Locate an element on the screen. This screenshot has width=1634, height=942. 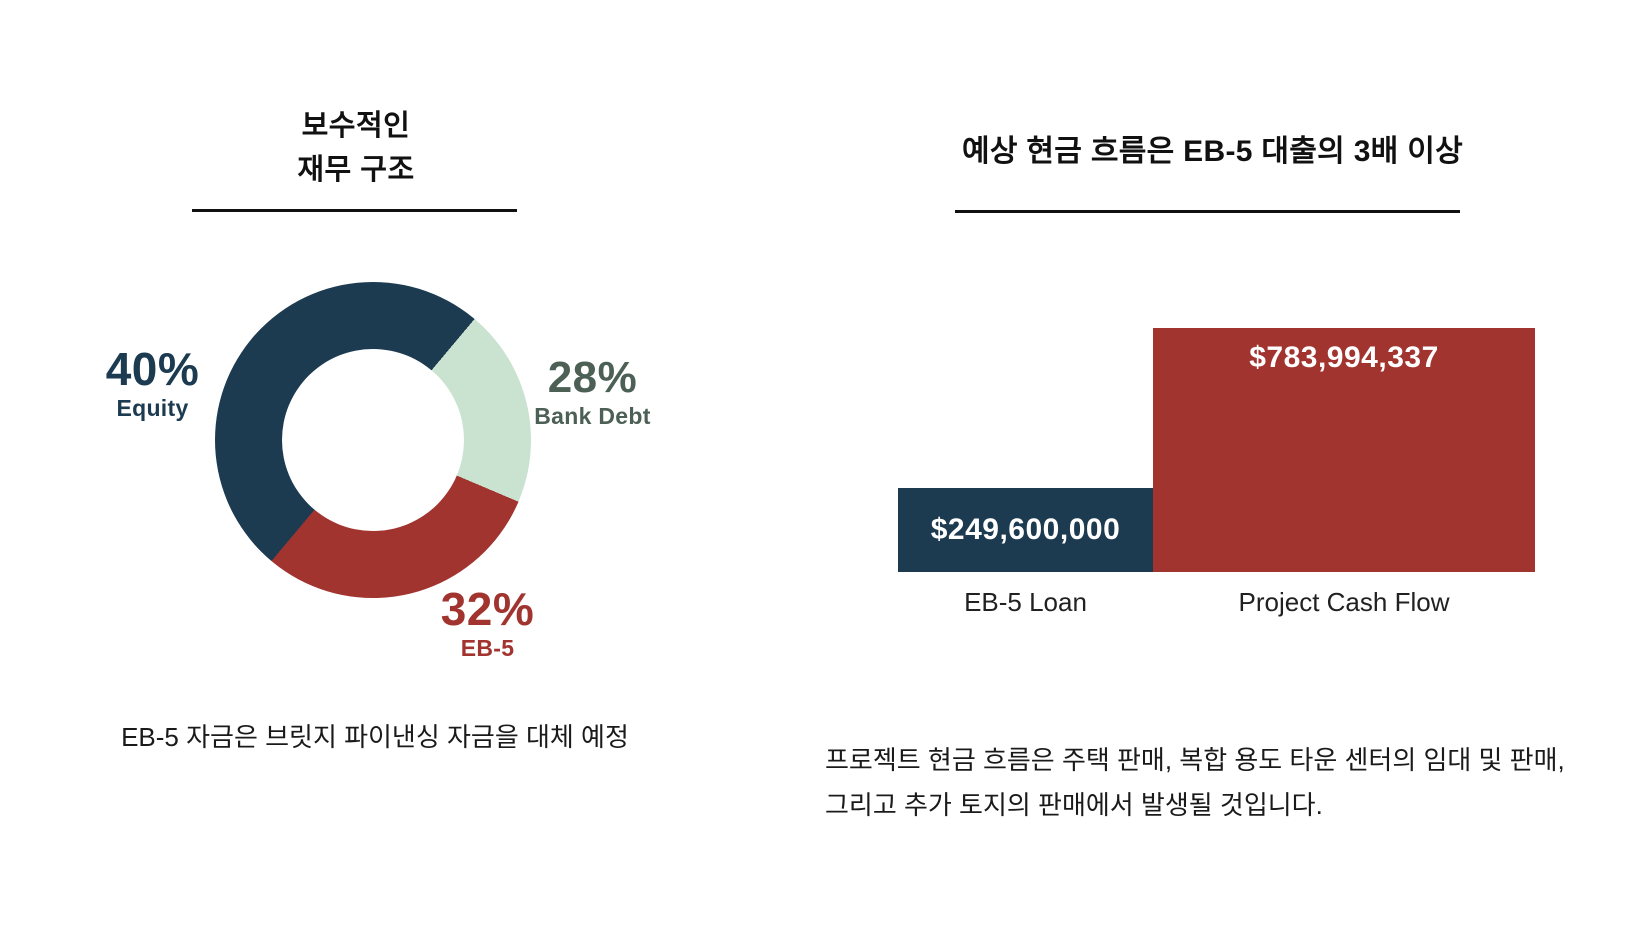
donut-label-eb5: 32% EB-5 is located at coordinates (487, 622).